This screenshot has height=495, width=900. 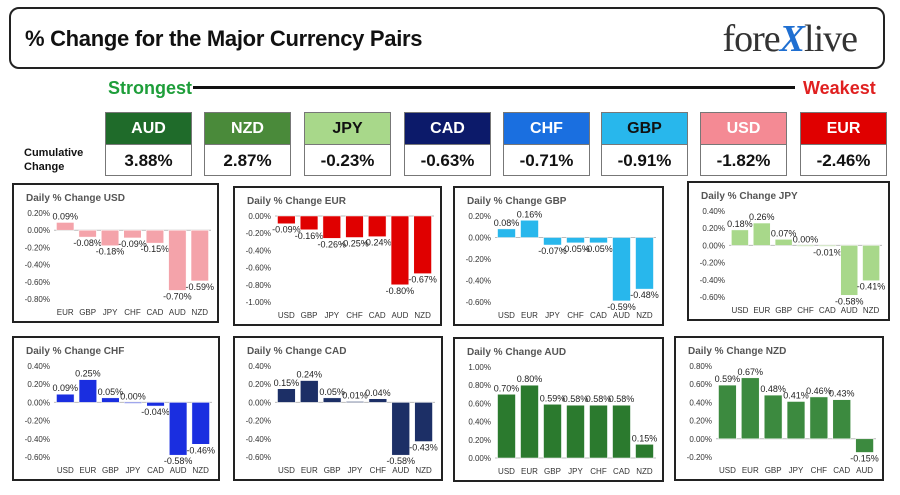 What do you see at coordinates (150, 88) in the screenshot?
I see `strongest-label: Strongest` at bounding box center [150, 88].